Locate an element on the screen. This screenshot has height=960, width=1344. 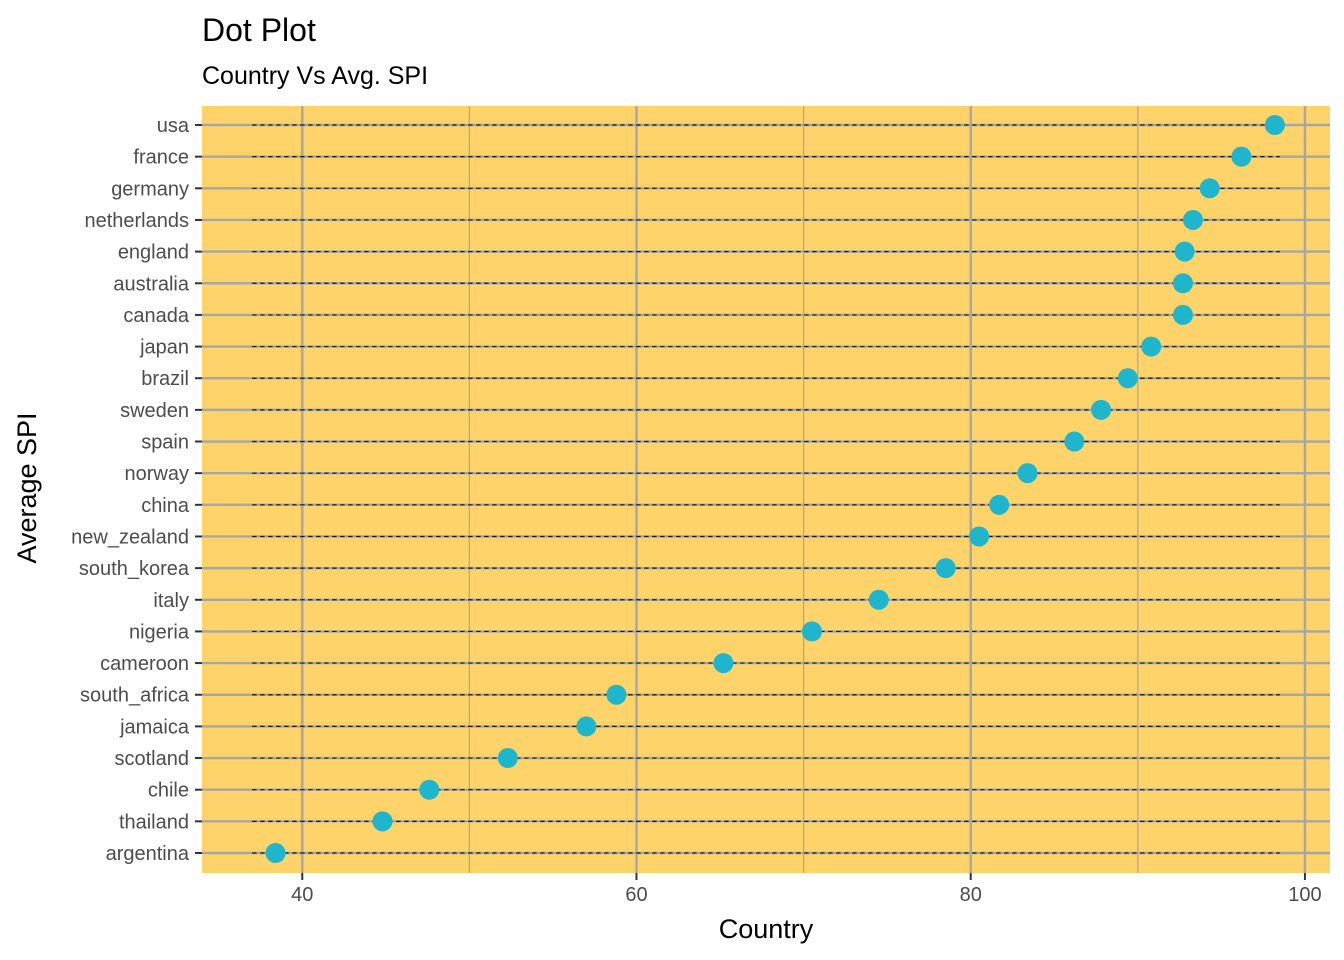
y-tick-label-england: england is located at coordinates (153, 253).